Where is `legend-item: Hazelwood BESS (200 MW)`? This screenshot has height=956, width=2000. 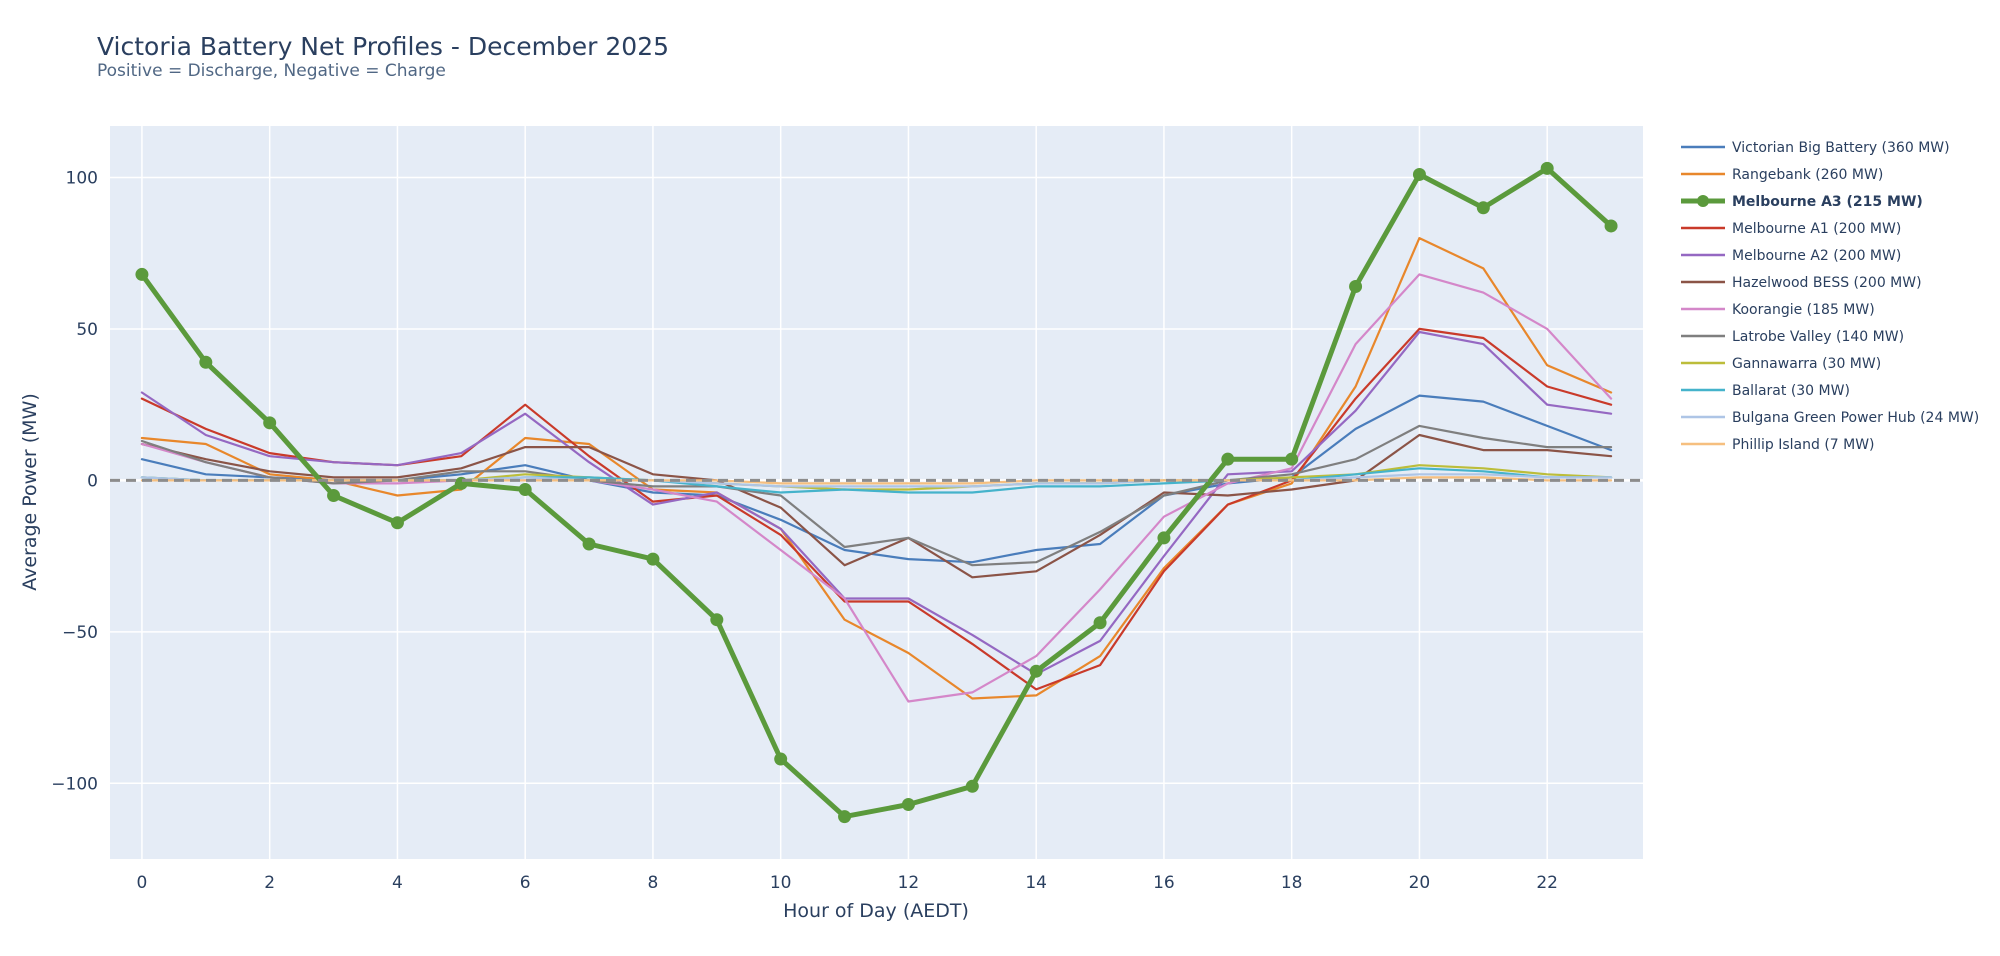
legend-item: Hazelwood BESS (200 MW) is located at coordinates (1801, 283).